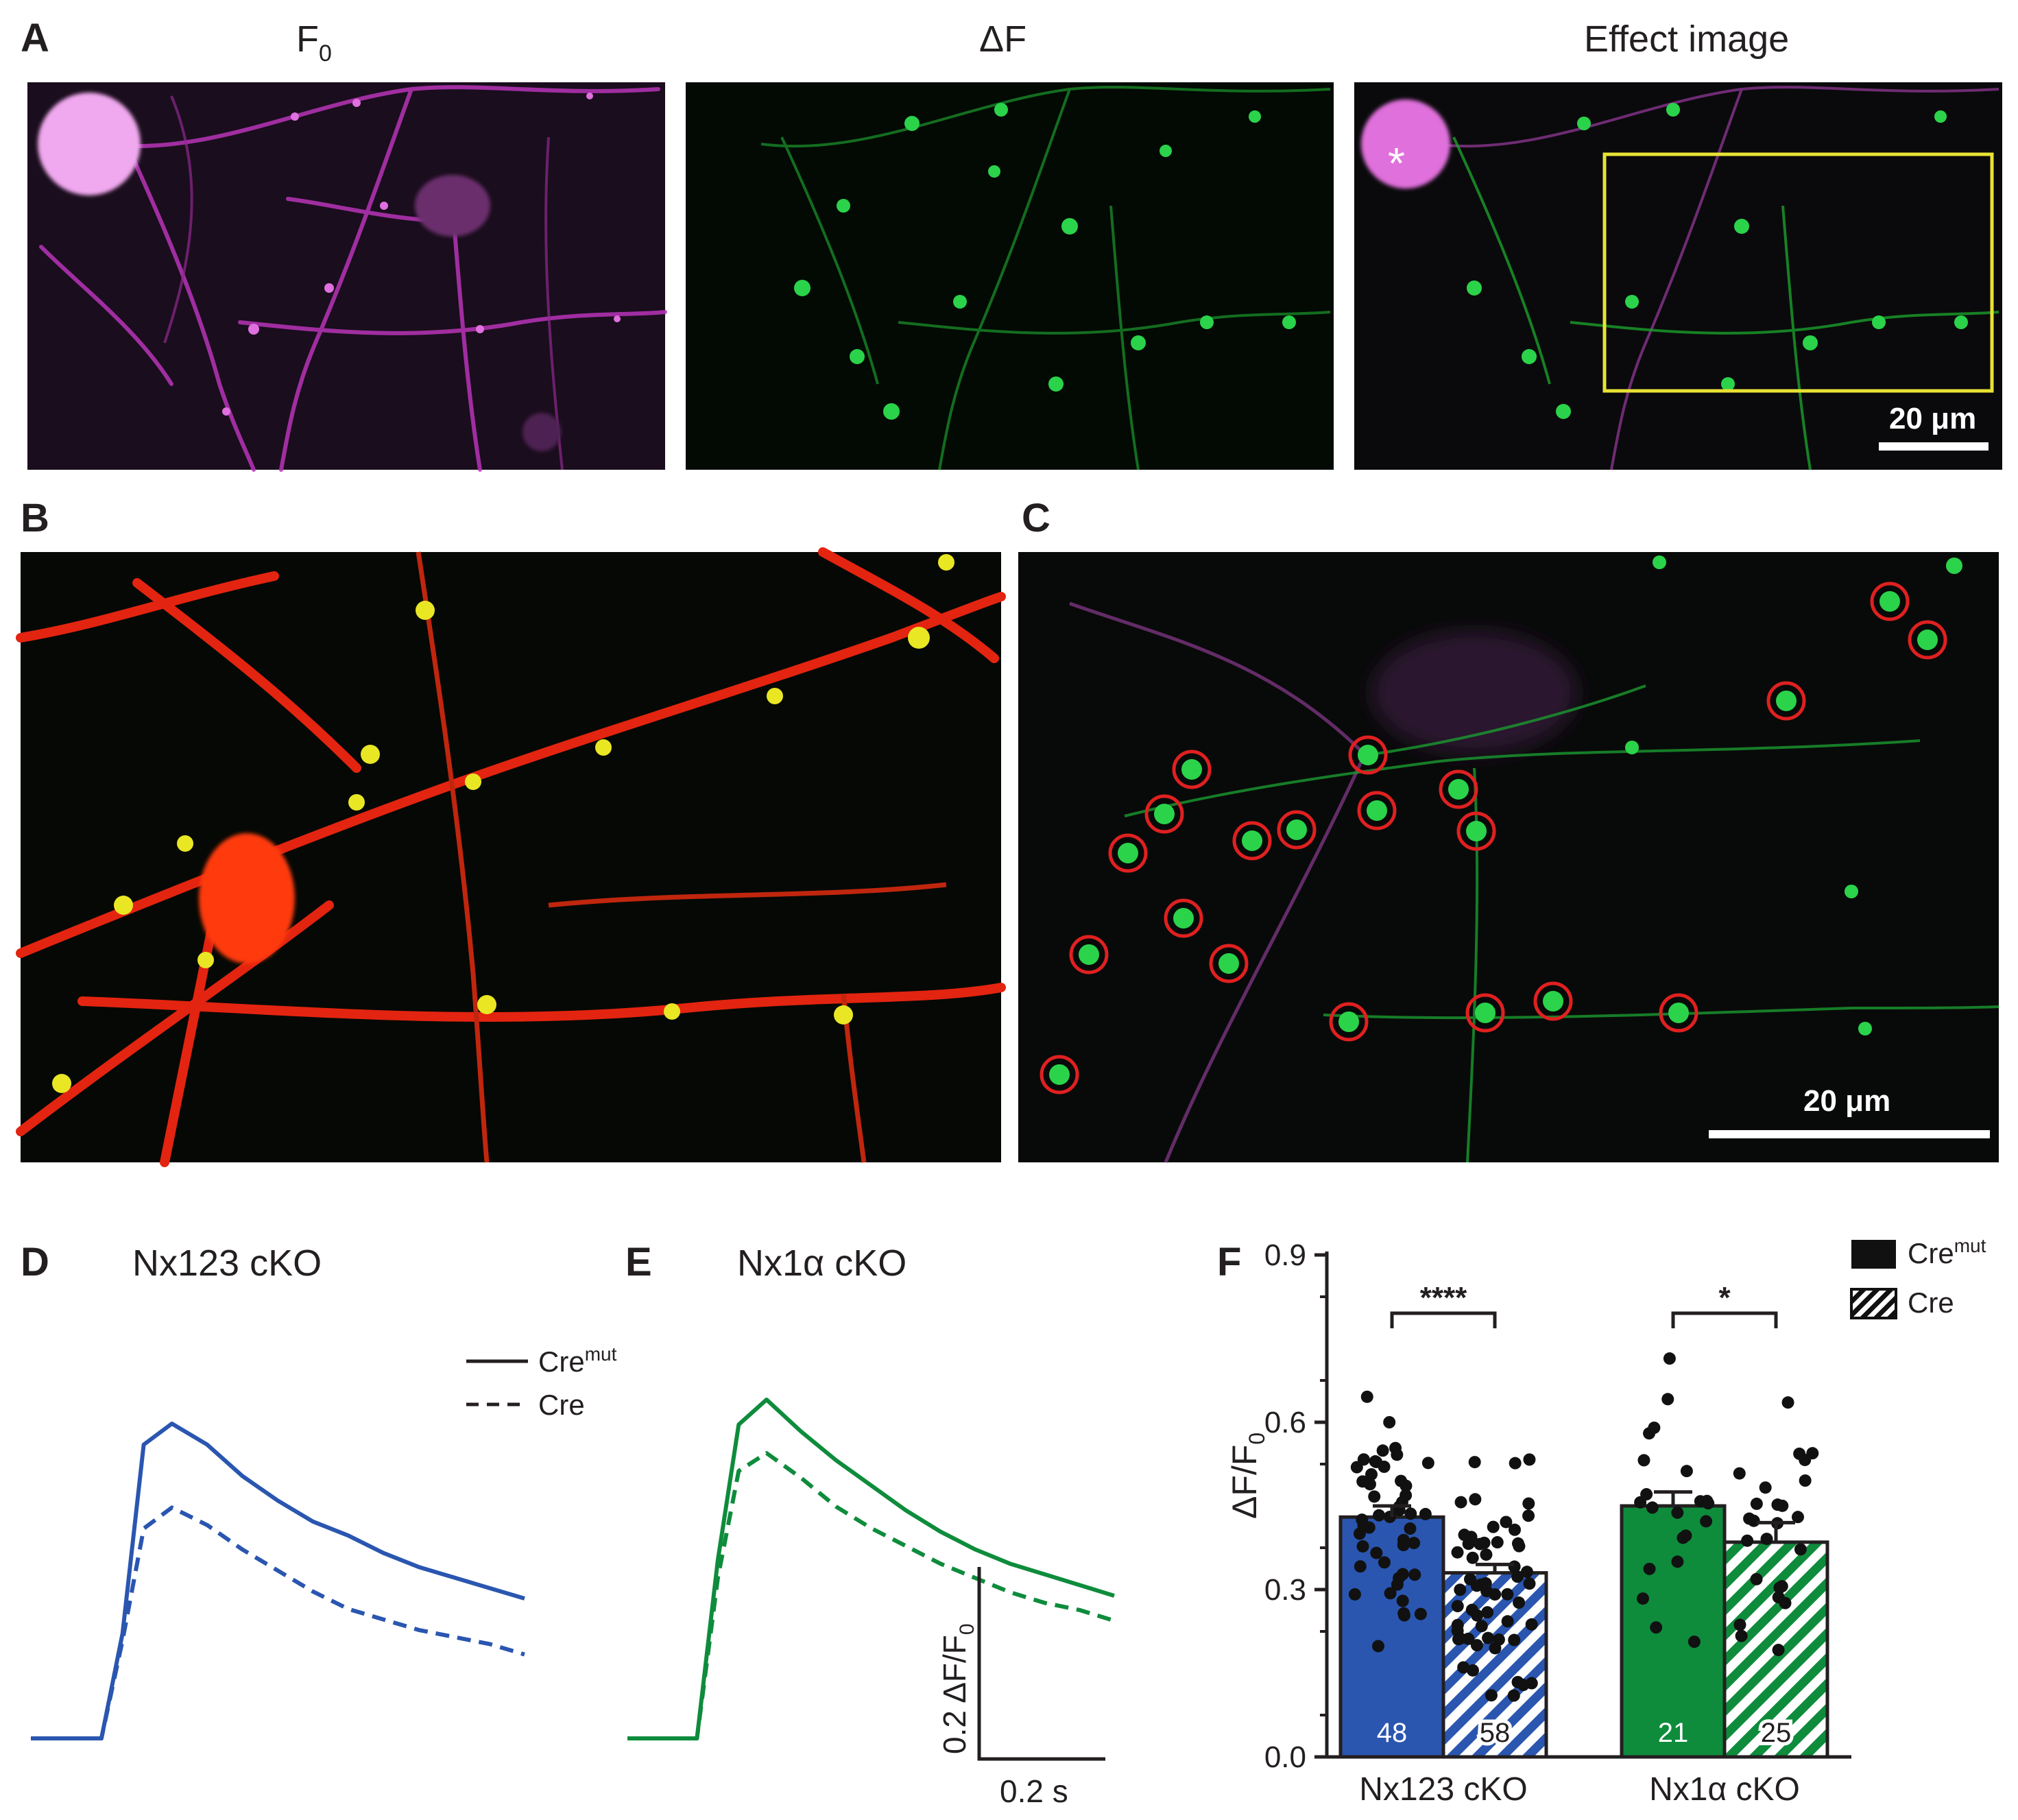 This screenshot has height=1820, width=2018. What do you see at coordinates (561, 1405) in the screenshot?
I see `legend-dashed-label: Cre` at bounding box center [561, 1405].